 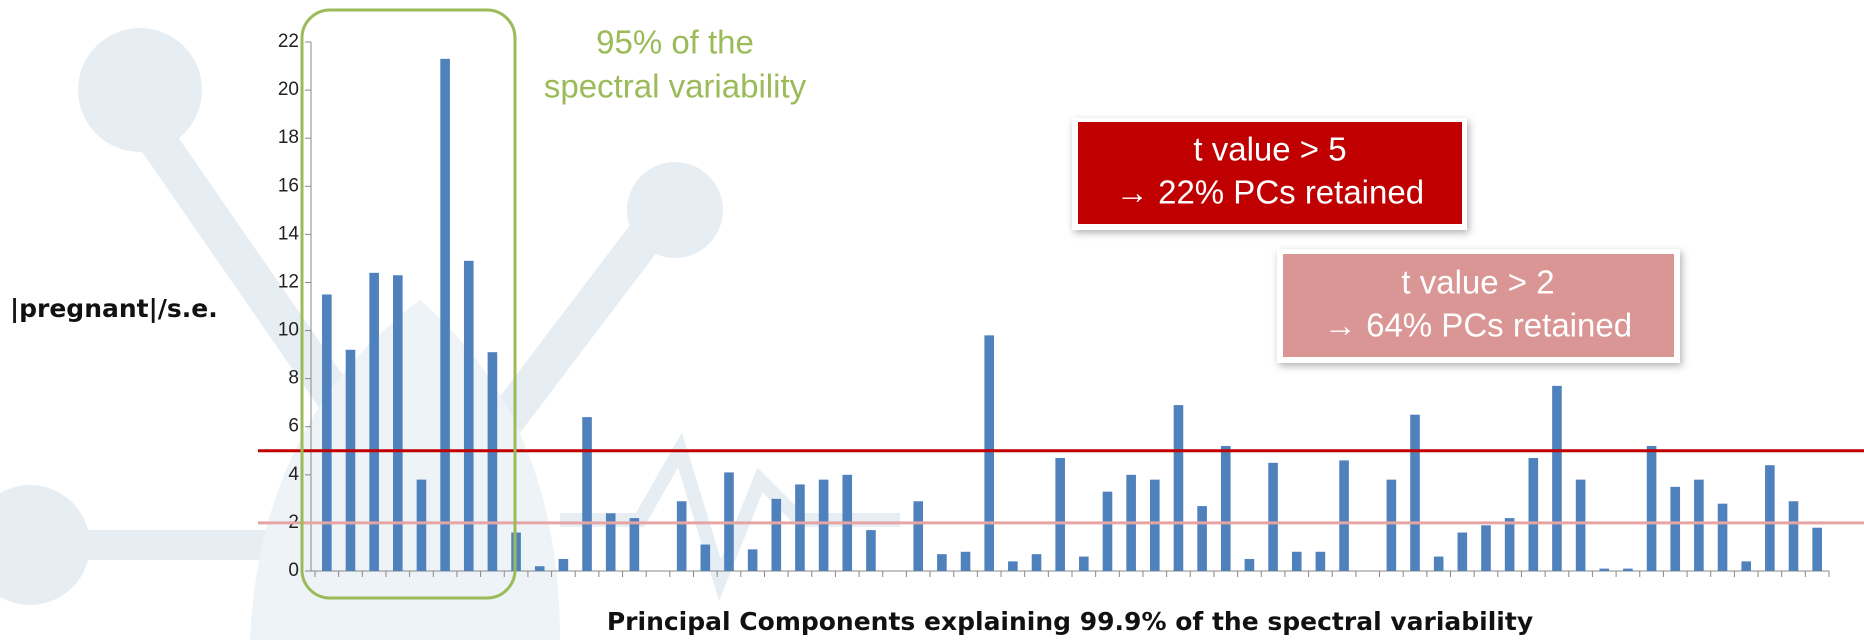 I want to click on callout: t value > 2 → 64% PCs retained, so click(x=1478, y=306).